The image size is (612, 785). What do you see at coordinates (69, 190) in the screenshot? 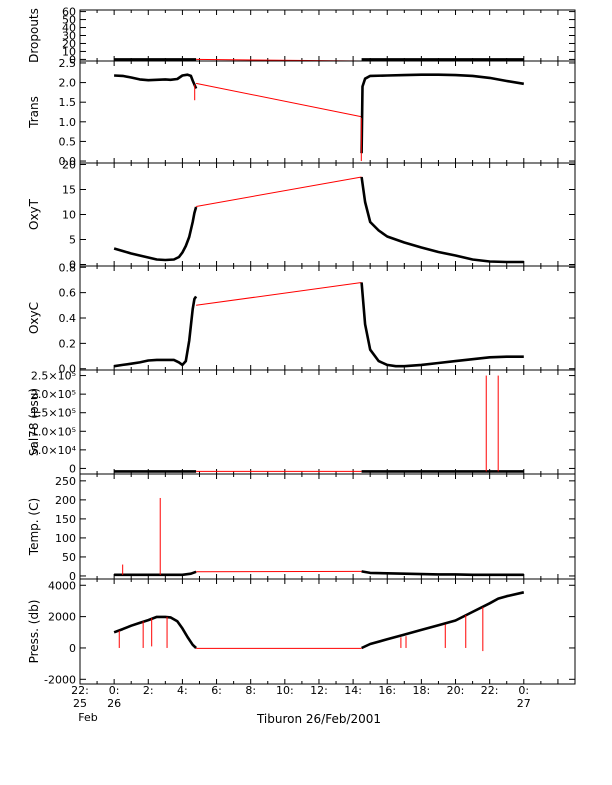
I see `y-tick-label: 15` at bounding box center [69, 190].